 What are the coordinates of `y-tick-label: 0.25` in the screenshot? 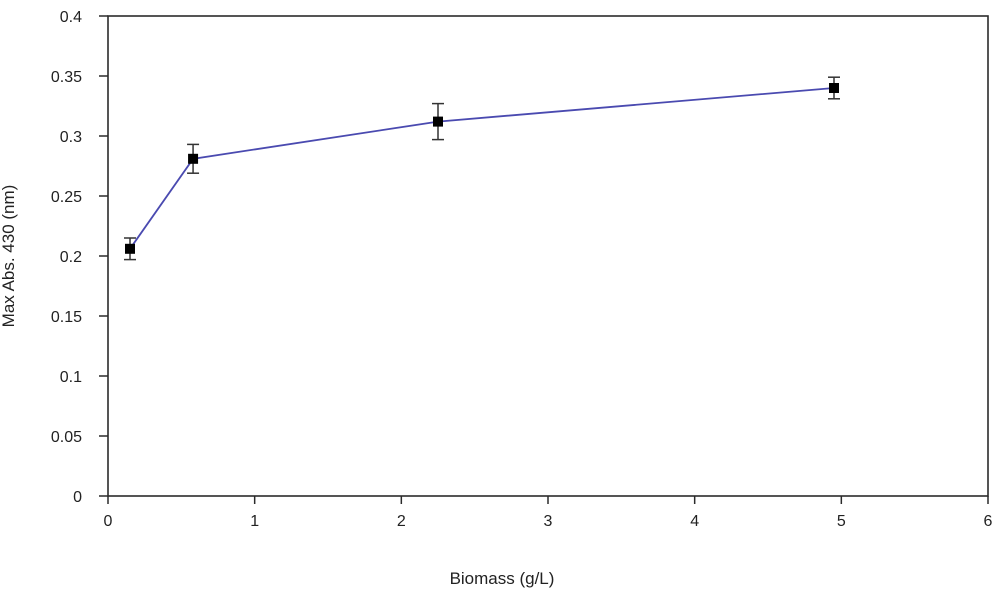 It's located at (66, 197).